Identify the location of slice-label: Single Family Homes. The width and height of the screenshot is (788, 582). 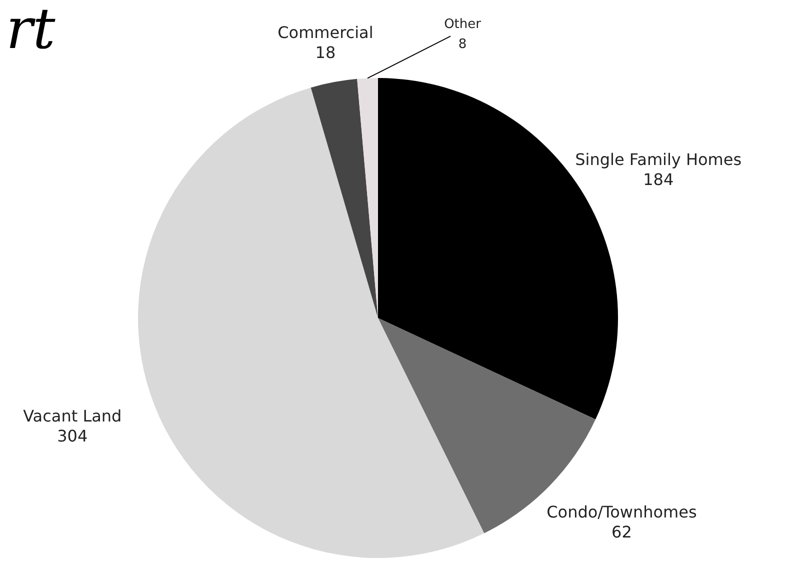
(658, 159).